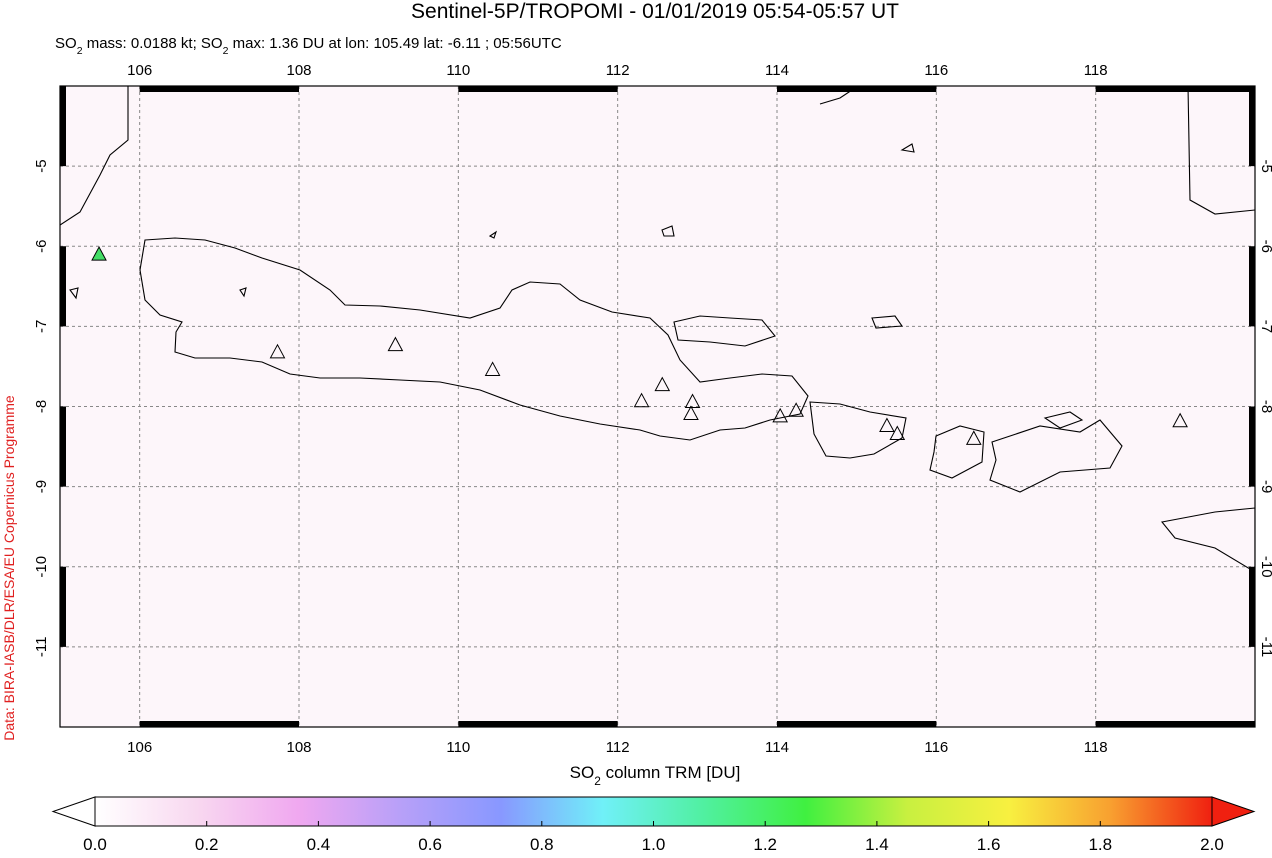  Describe the element at coordinates (207, 844) in the screenshot. I see `colorbar-tick-label: 0.2` at that location.